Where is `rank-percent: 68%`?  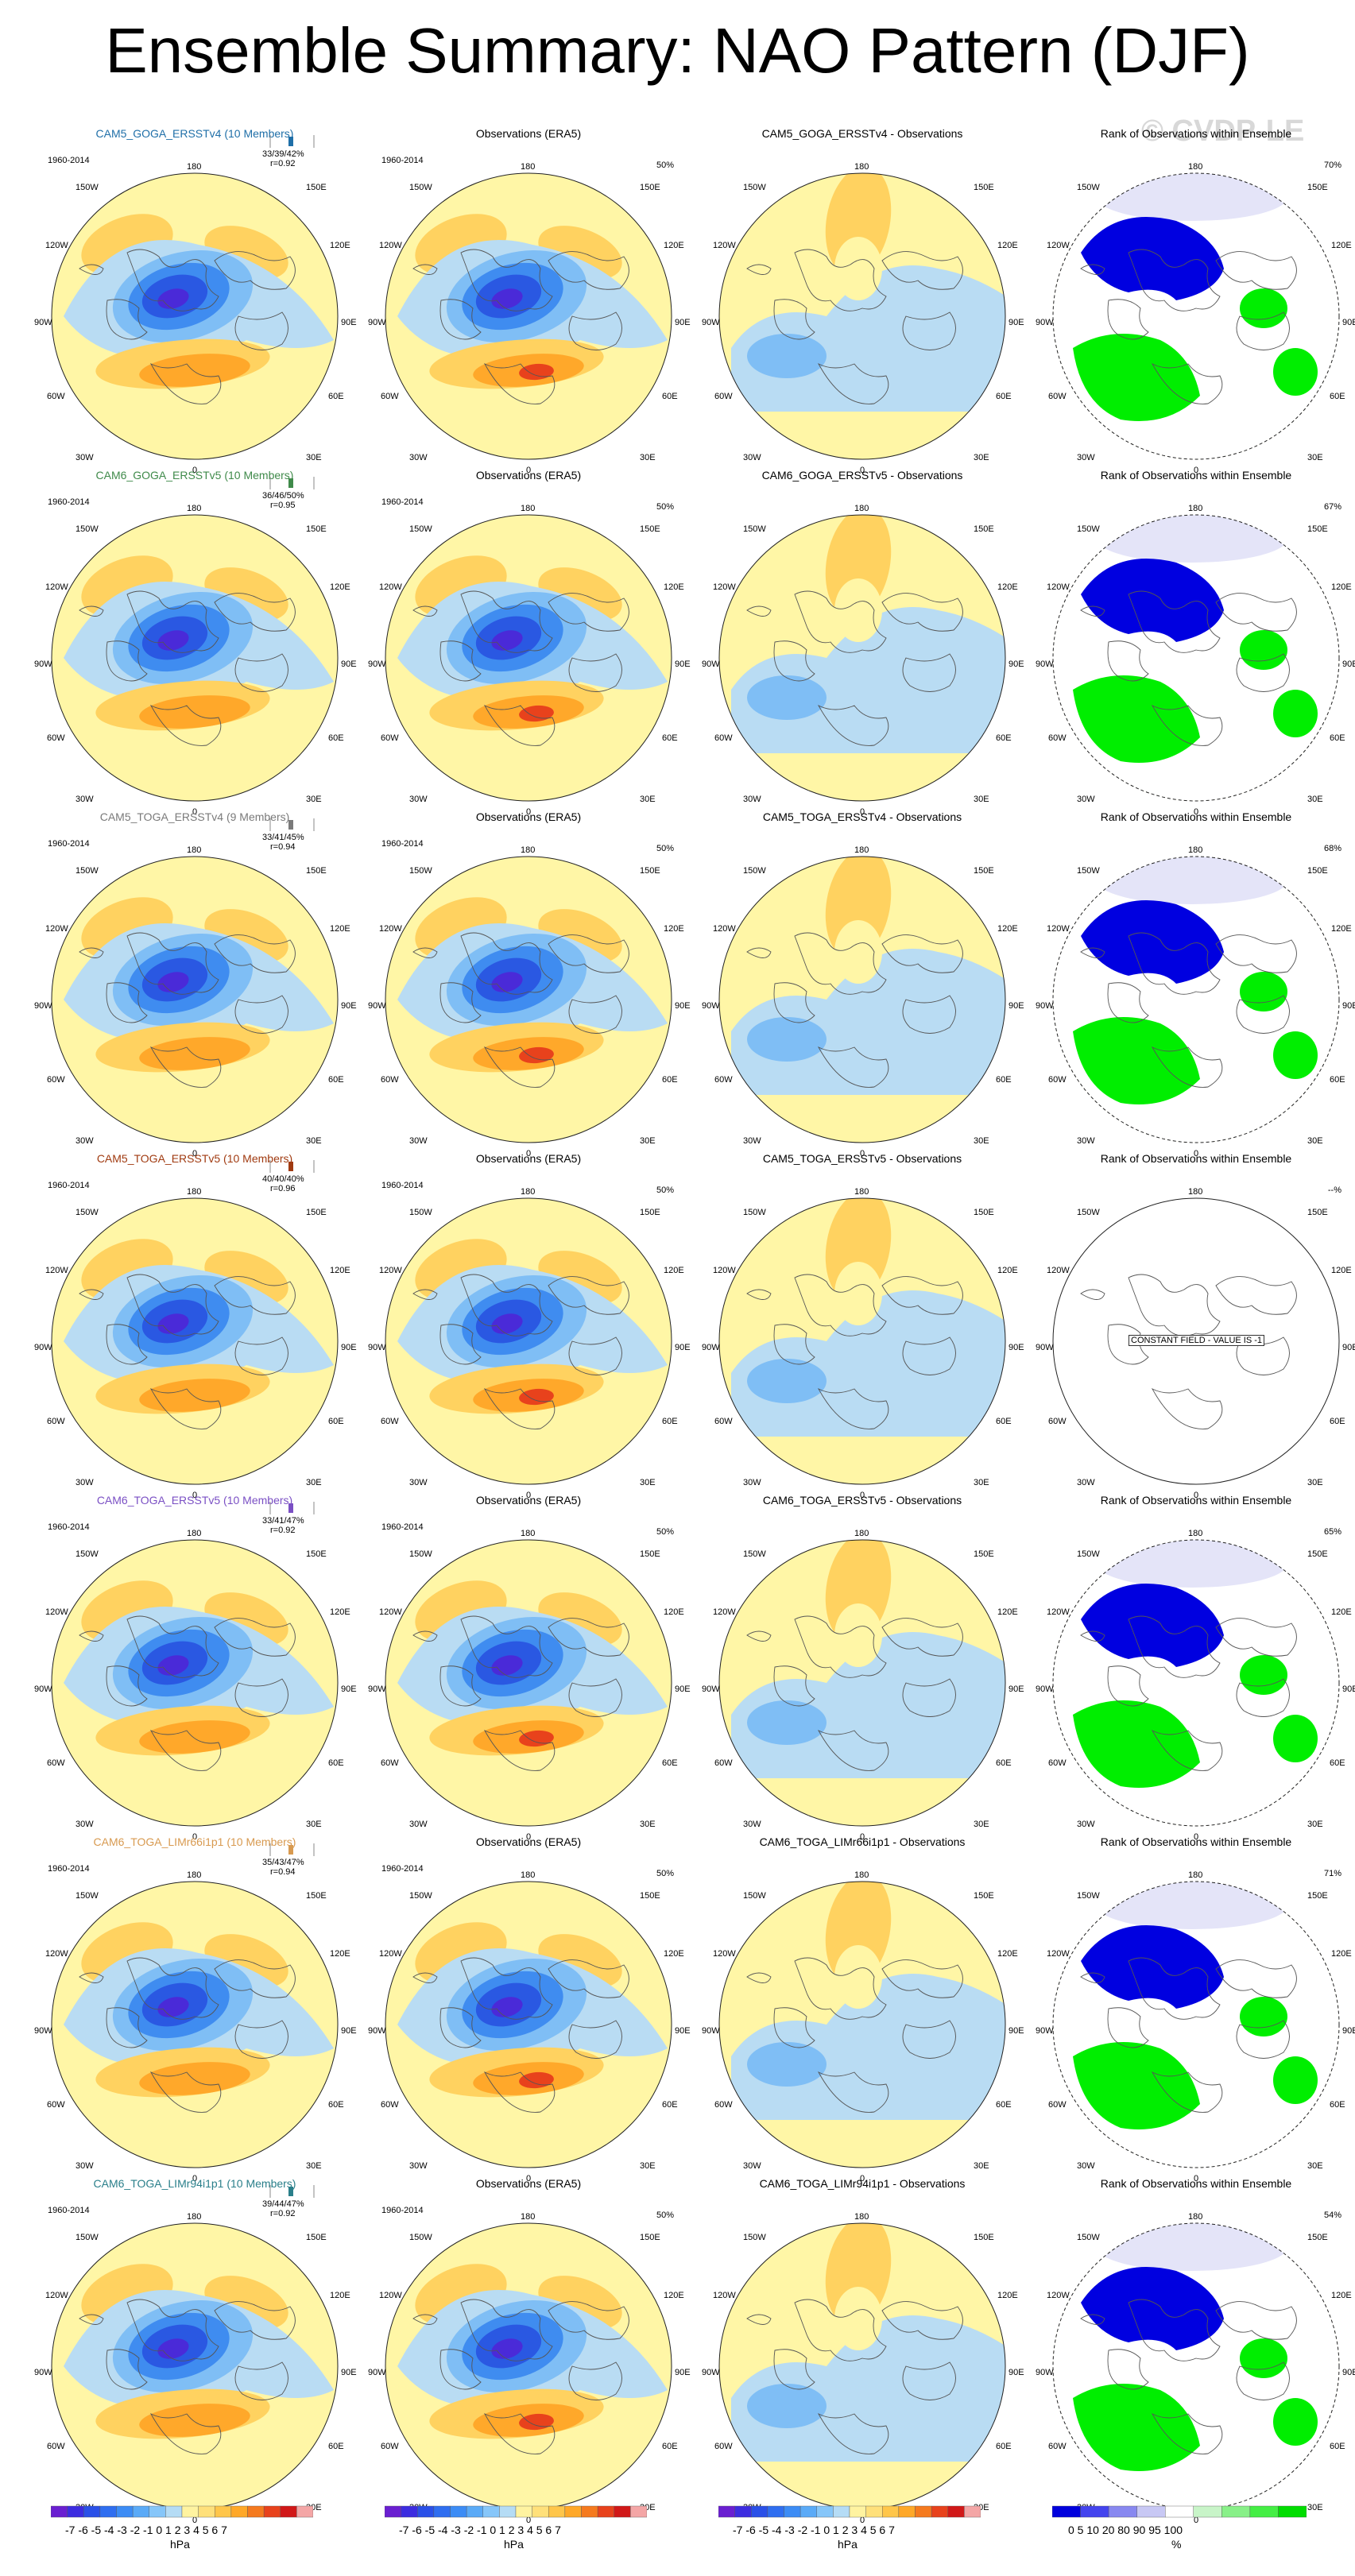 rank-percent: 68% is located at coordinates (1332, 849).